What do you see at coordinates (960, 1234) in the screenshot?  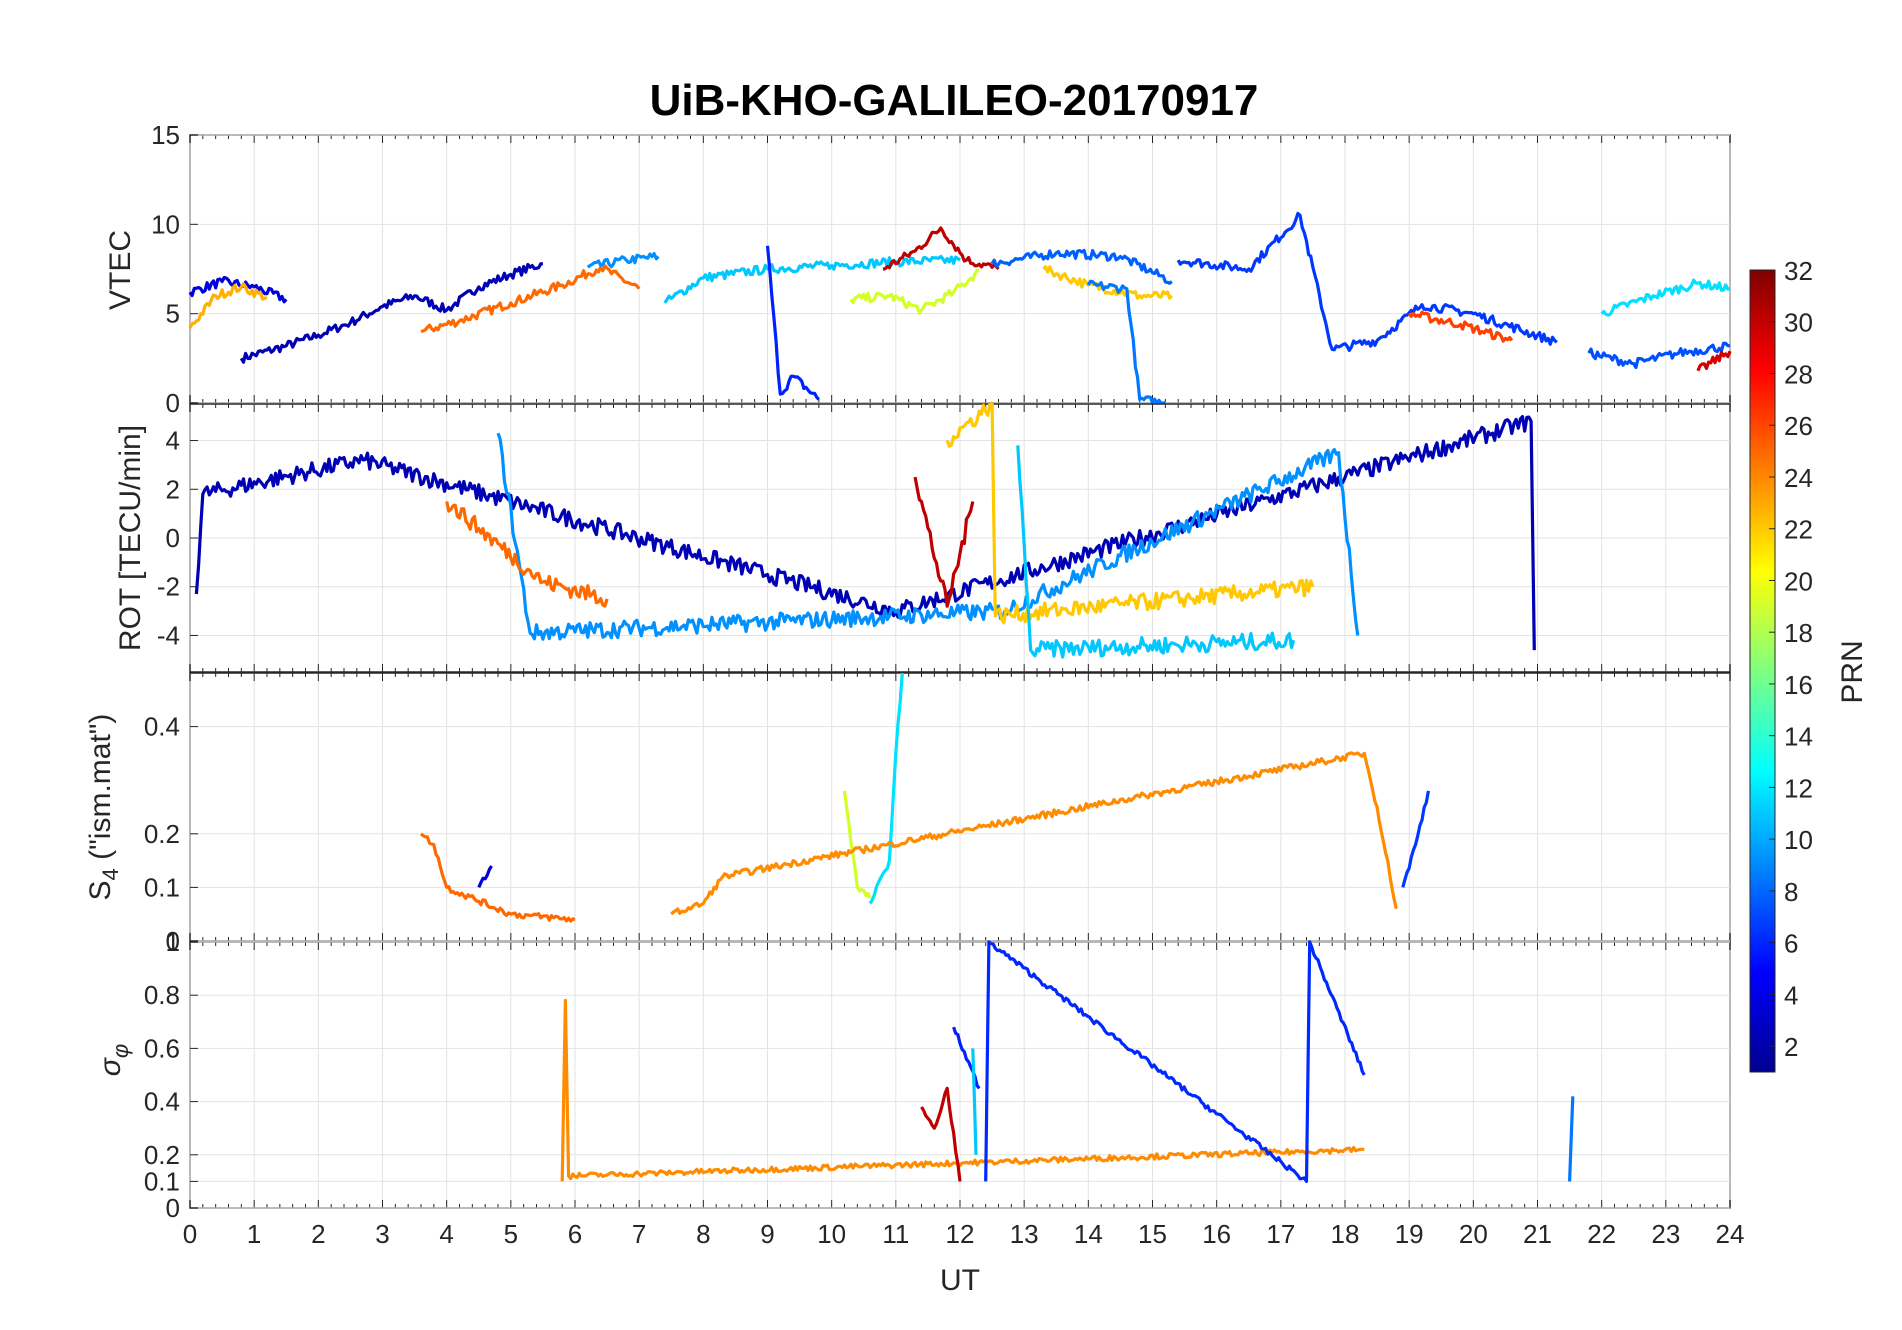 I see `x-tick-label: 12` at bounding box center [960, 1234].